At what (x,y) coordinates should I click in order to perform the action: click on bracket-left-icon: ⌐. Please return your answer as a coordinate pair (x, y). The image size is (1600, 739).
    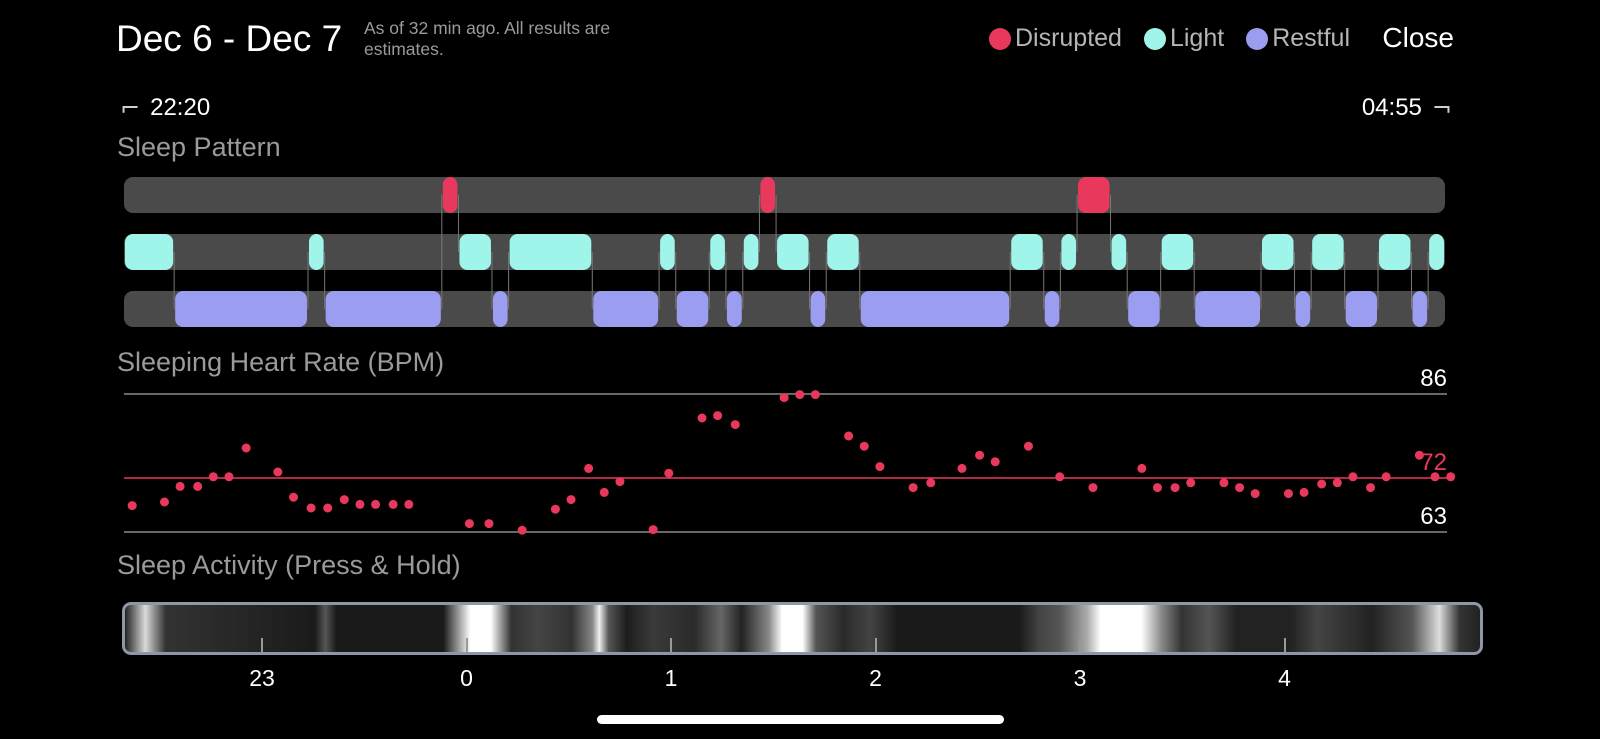
    Looking at the image, I should click on (130, 108).